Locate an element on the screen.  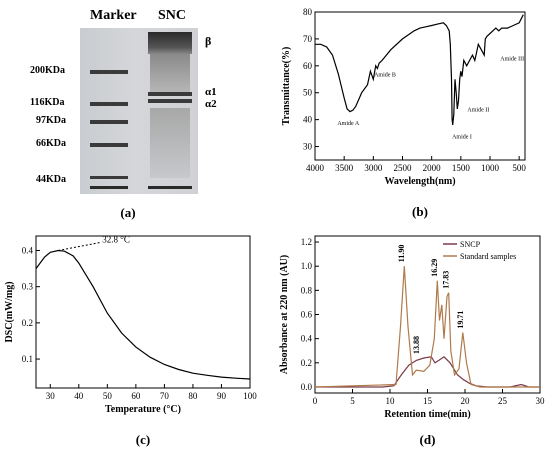
x-tick-label: 1500 is located at coordinates (461, 168).